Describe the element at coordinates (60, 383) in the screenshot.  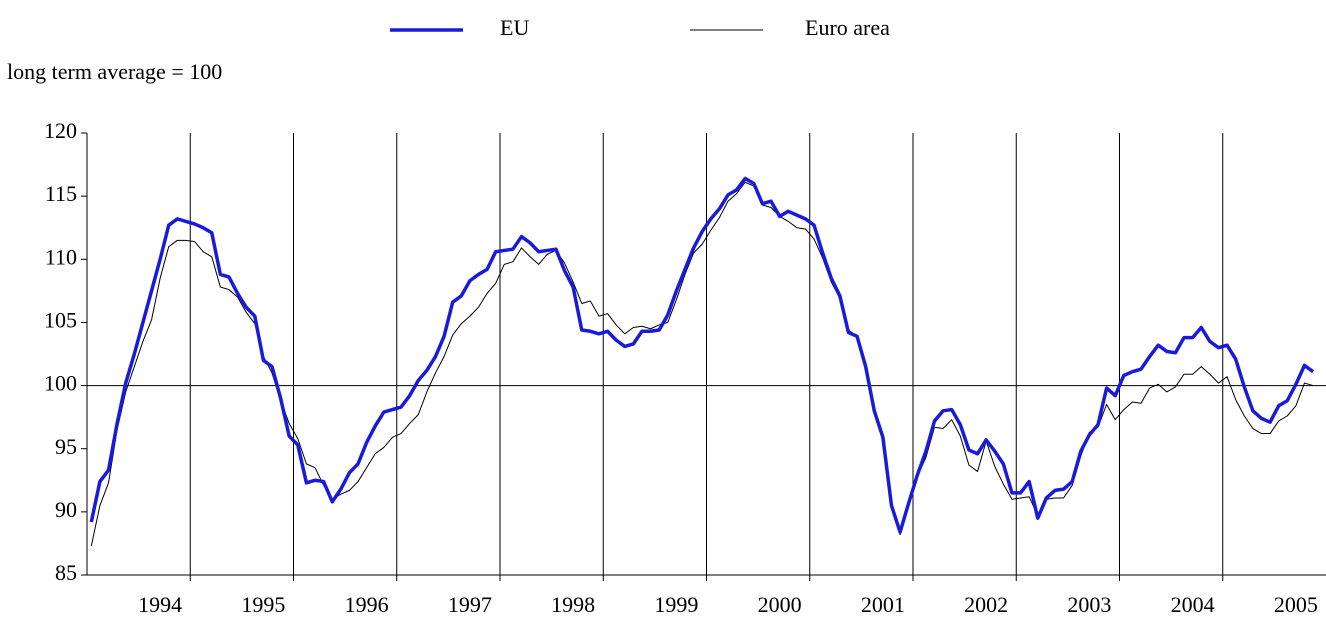
I see `y-tick-label: 100` at that location.